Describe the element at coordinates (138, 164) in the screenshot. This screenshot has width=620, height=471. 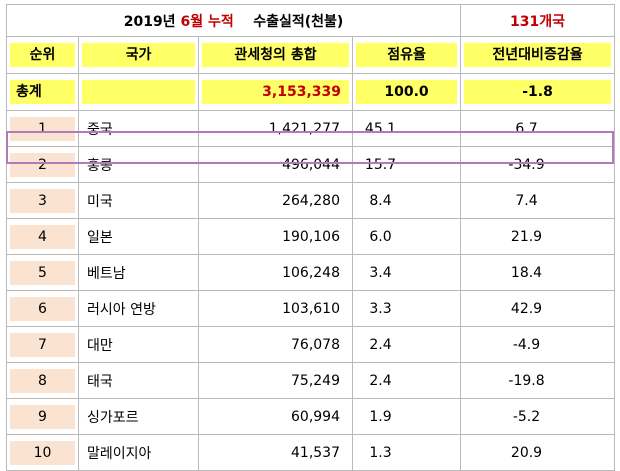
I see `country-cell: 홍콩` at that location.